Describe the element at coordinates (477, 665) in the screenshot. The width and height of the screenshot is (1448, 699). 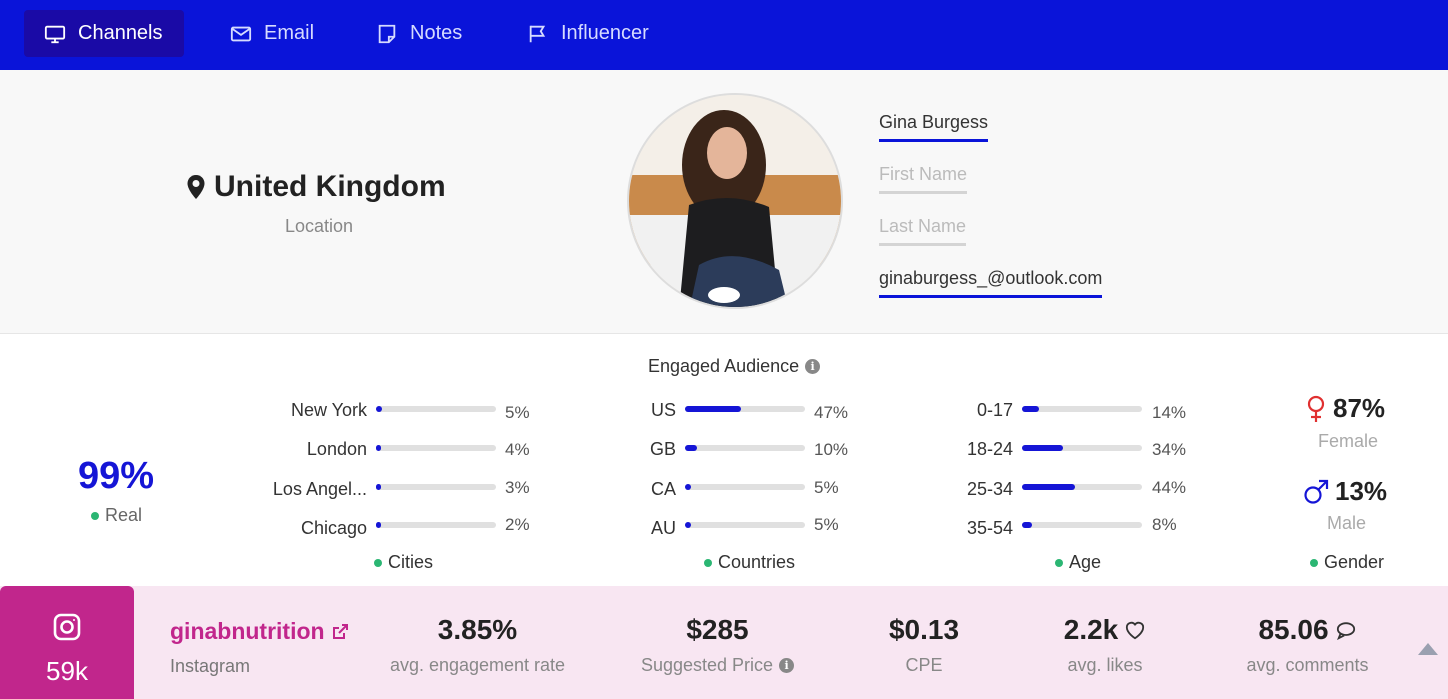
I see `engagement-rate-label: avg. engagement rate` at that location.